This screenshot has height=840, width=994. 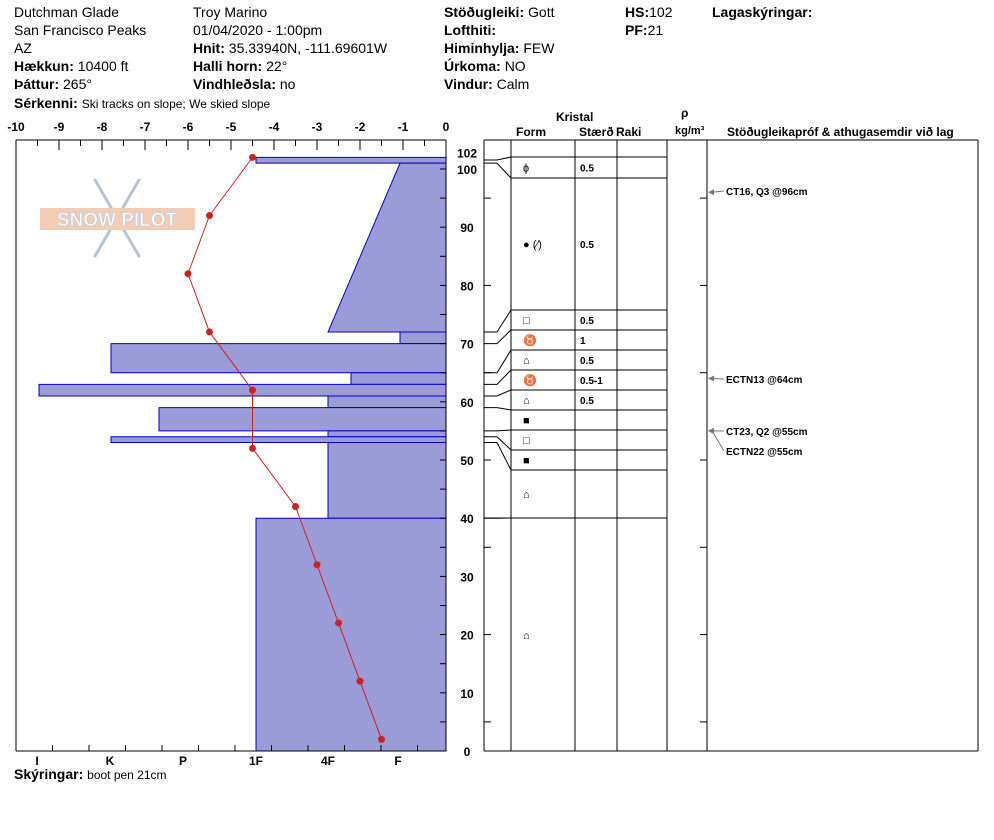 What do you see at coordinates (446, 127) in the screenshot?
I see `temp-tick-label: 0` at bounding box center [446, 127].